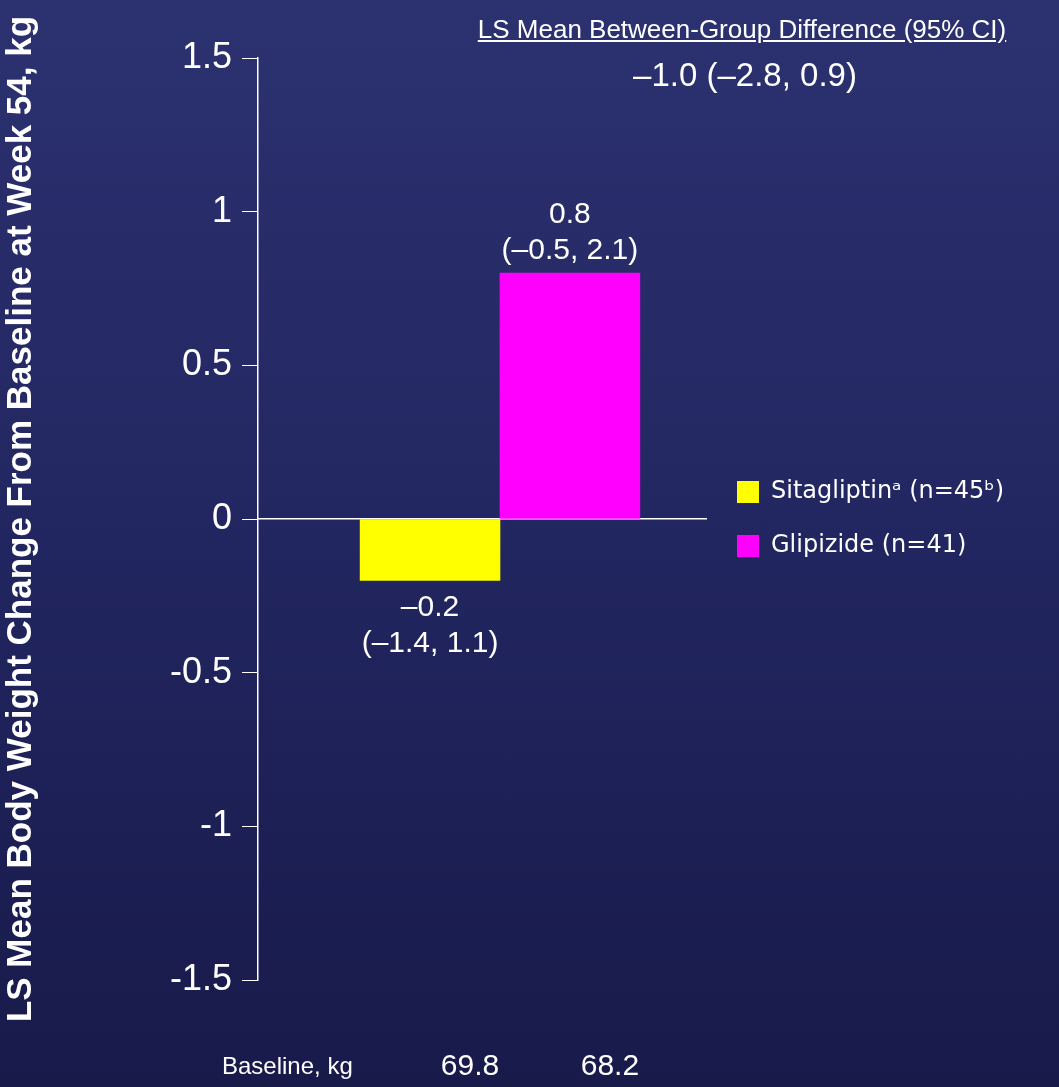 The width and height of the screenshot is (1059, 1087). Describe the element at coordinates (888, 490) in the screenshot. I see `legend-label: Sitagliptinᵃ (n=45ᵇ)` at that location.